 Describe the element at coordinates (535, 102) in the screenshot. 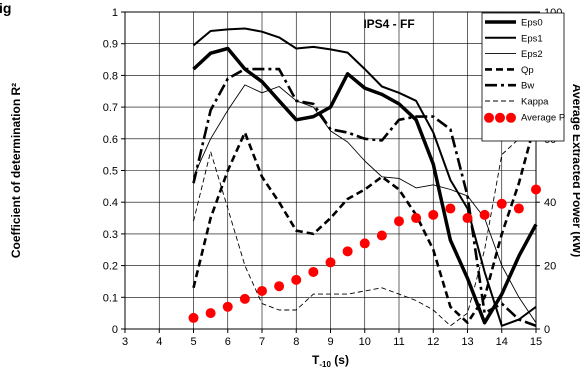

I see `legend-label-kappa: Kappa` at that location.